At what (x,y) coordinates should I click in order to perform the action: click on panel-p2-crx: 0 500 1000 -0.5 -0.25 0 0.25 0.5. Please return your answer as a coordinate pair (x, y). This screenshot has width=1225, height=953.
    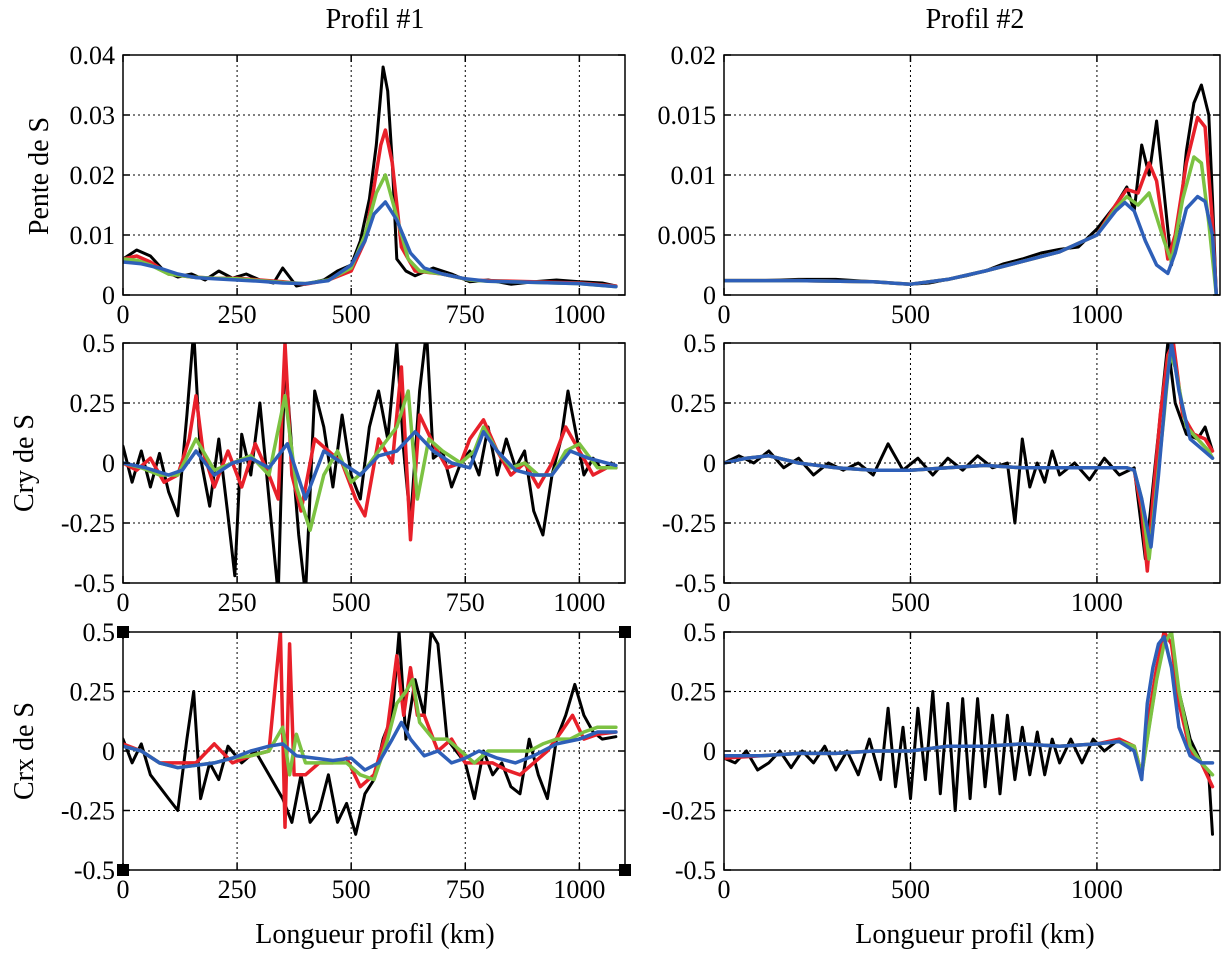
    Looking at the image, I should click on (941, 761).